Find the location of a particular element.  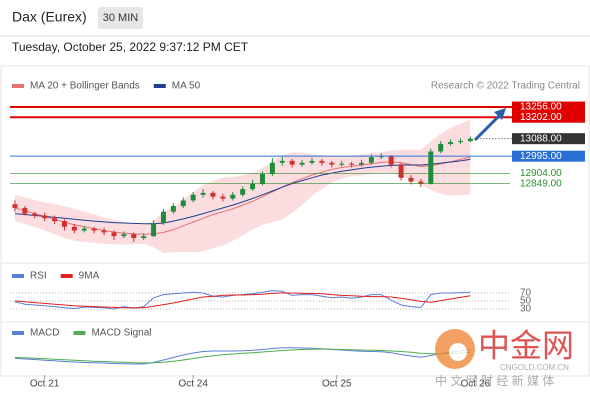

level-label: 13088.00 is located at coordinates (541, 138).